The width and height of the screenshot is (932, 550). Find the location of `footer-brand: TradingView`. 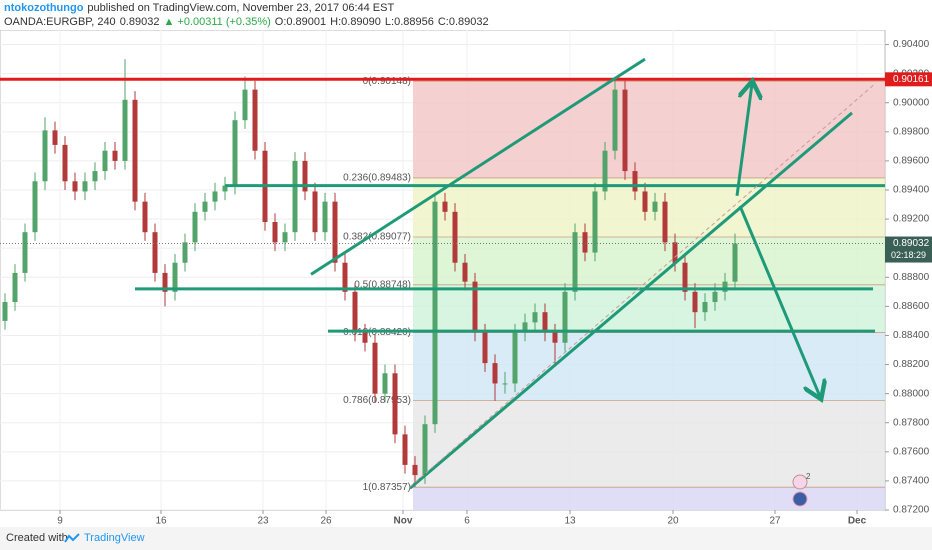

footer-brand: TradingView is located at coordinates (114, 538).